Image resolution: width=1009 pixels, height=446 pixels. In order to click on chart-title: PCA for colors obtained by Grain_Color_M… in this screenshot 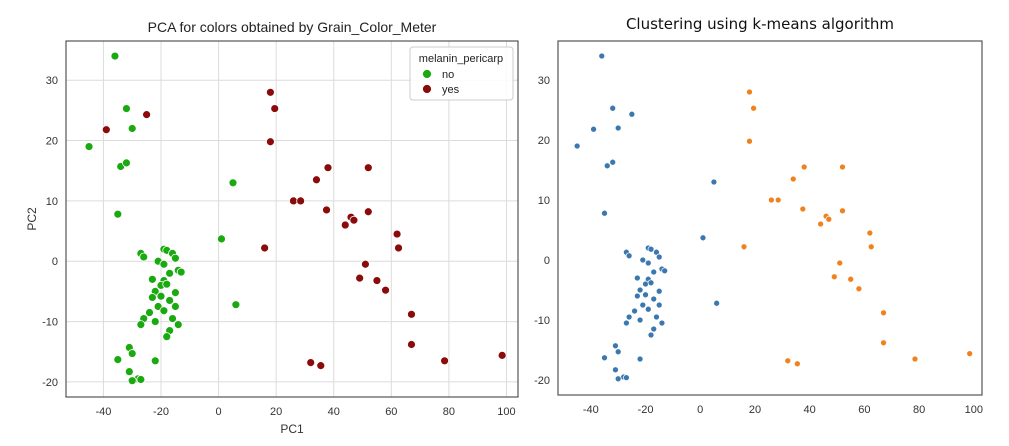, I will do `click(292, 27)`.